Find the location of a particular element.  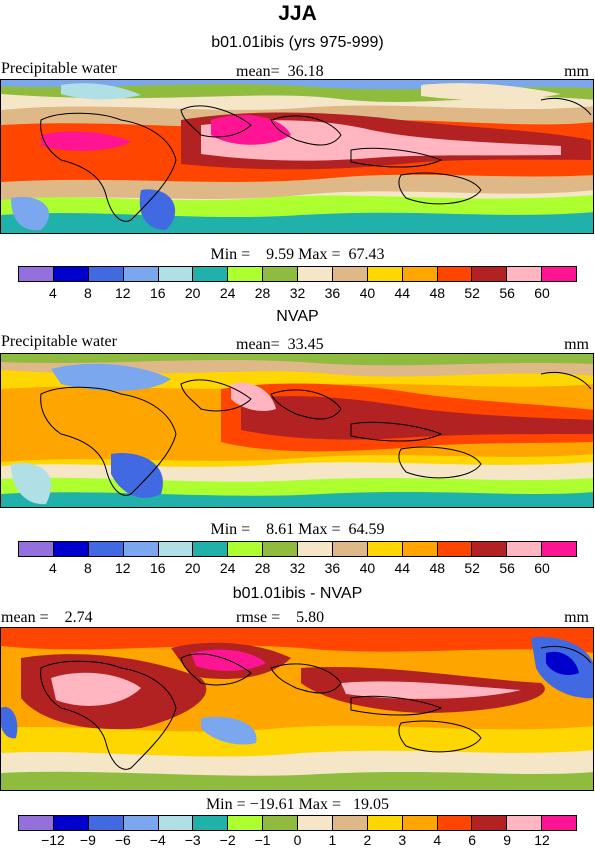

colorbar-tick-label: 16 is located at coordinates (157, 293).